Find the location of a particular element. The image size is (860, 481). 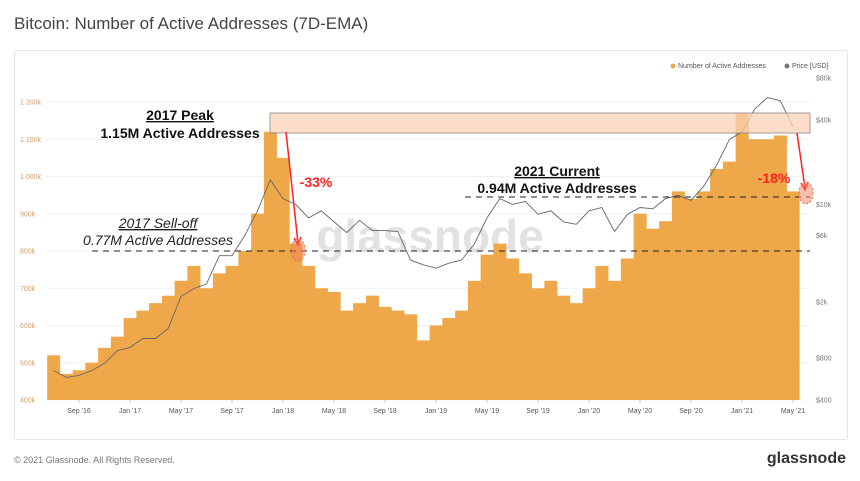

current-value: 0.94M Active Addresses is located at coordinates (556, 188).